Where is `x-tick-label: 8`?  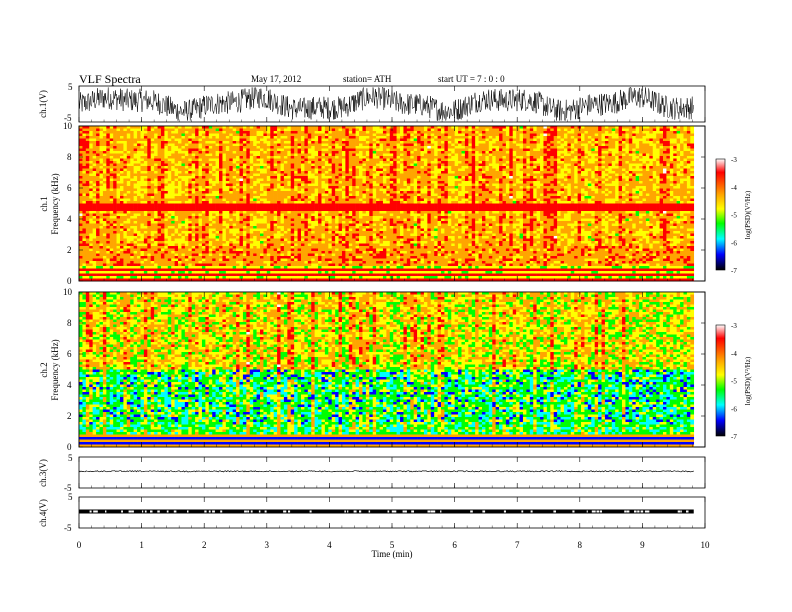
x-tick-label: 8 is located at coordinates (580, 545).